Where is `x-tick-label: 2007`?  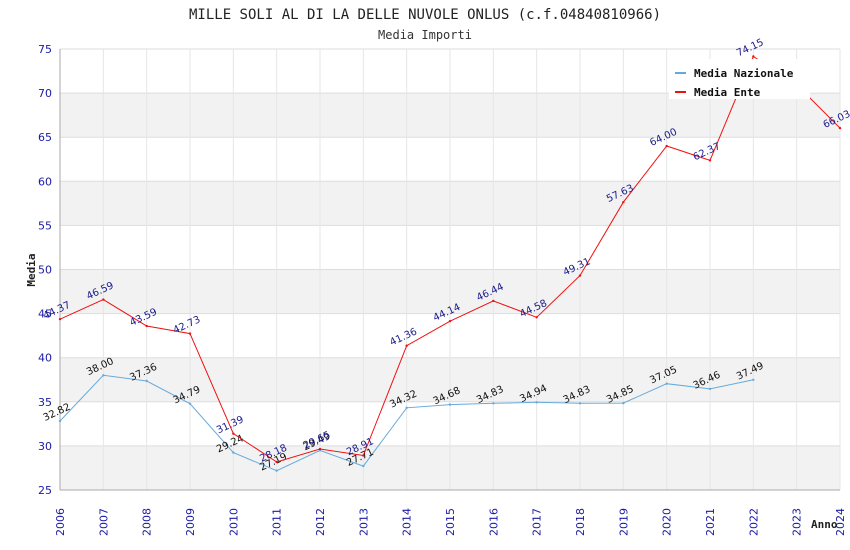
x-tick-label: 2007 is located at coordinates (103, 522).